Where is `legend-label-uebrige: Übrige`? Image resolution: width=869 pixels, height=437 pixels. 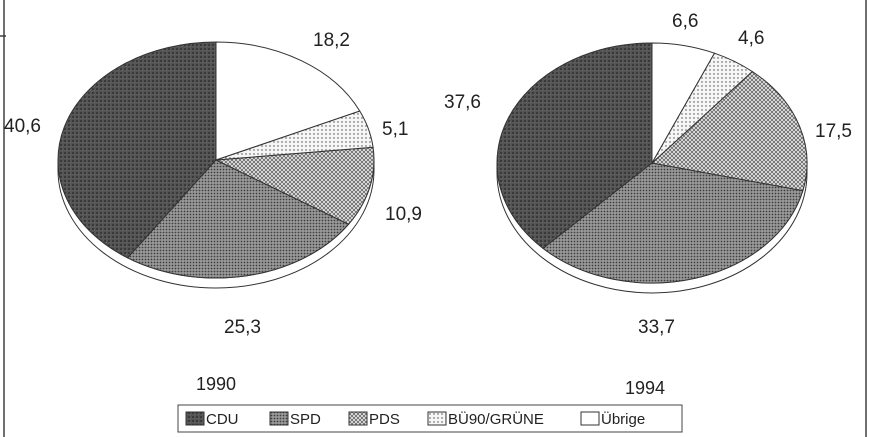 legend-label-uebrige: Übrige is located at coordinates (623, 419).